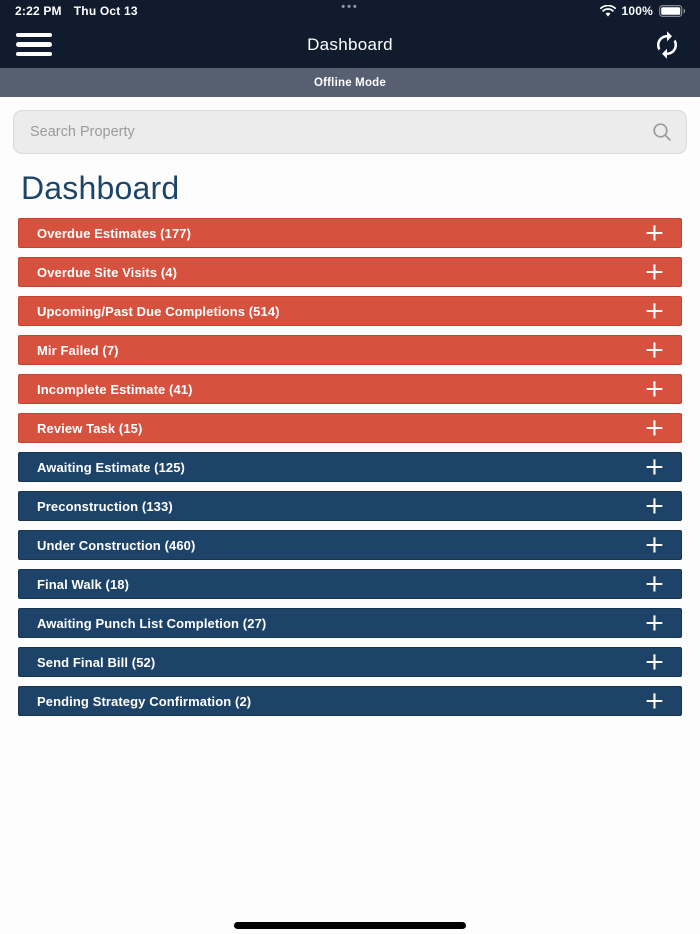 The height and width of the screenshot is (934, 700). I want to click on nav-title: Dashboard, so click(350, 44).